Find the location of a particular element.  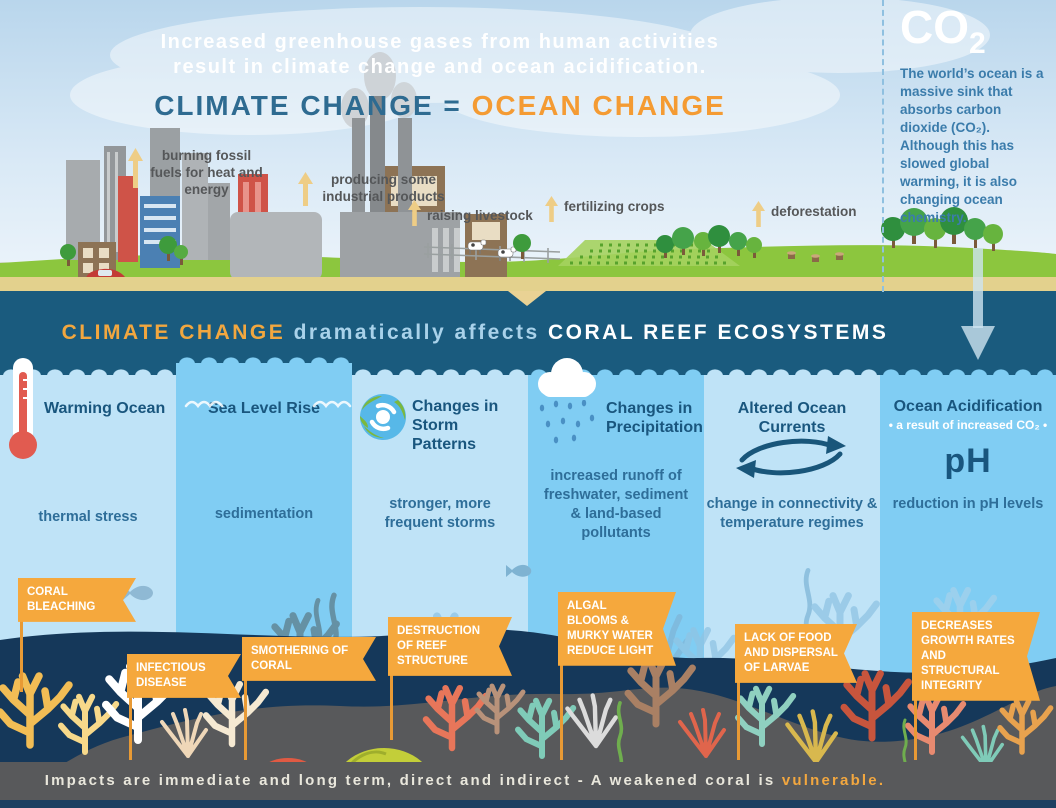

activity-label: raising livestock is located at coordinates (480, 215).